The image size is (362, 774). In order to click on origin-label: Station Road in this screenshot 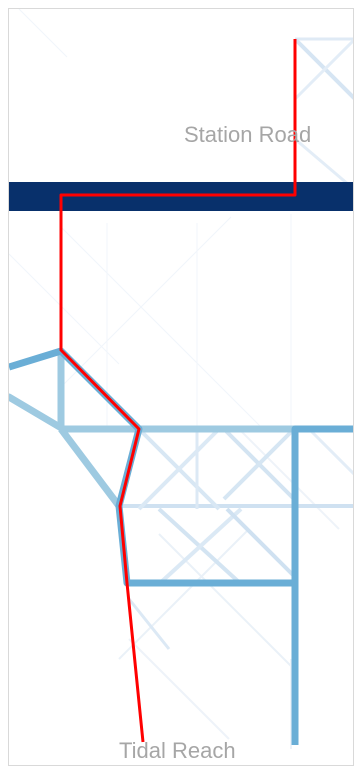, I will do `click(248, 134)`.